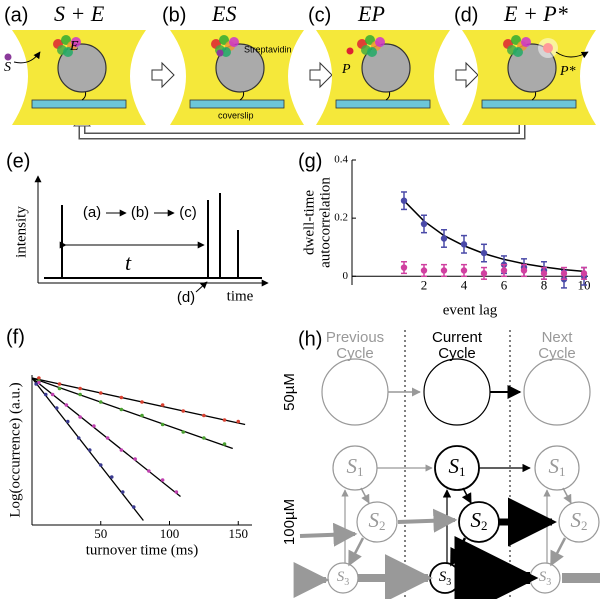 This screenshot has width=600, height=599. What do you see at coordinates (27, 57) in the screenshot?
I see `substrate-arrow` at bounding box center [27, 57].